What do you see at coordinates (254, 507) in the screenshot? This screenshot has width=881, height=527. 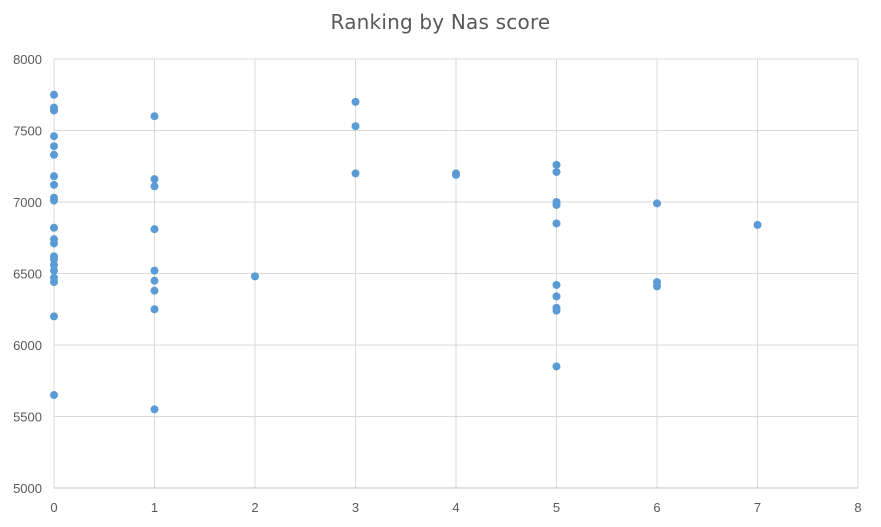 I see `x-tick-label: 2` at bounding box center [254, 507].